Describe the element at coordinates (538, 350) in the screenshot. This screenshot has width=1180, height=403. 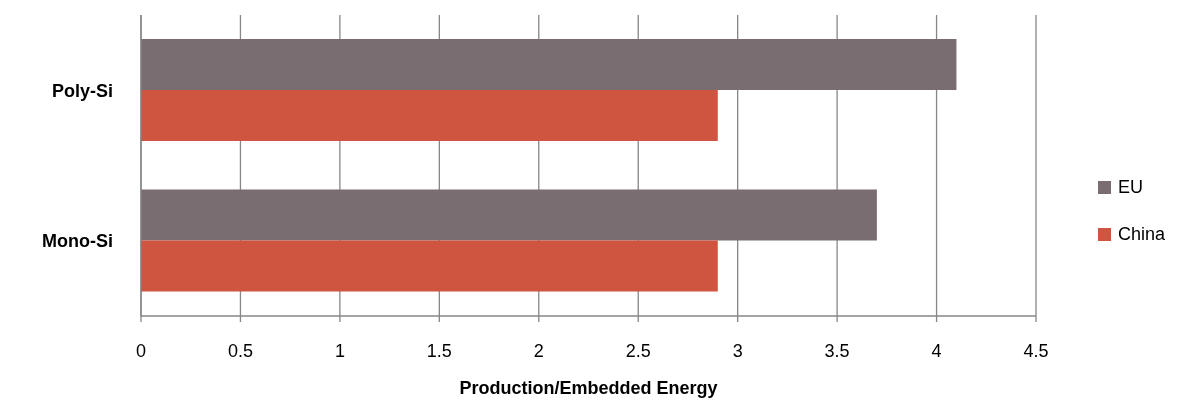
I see `x-tick-label: 2` at that location.